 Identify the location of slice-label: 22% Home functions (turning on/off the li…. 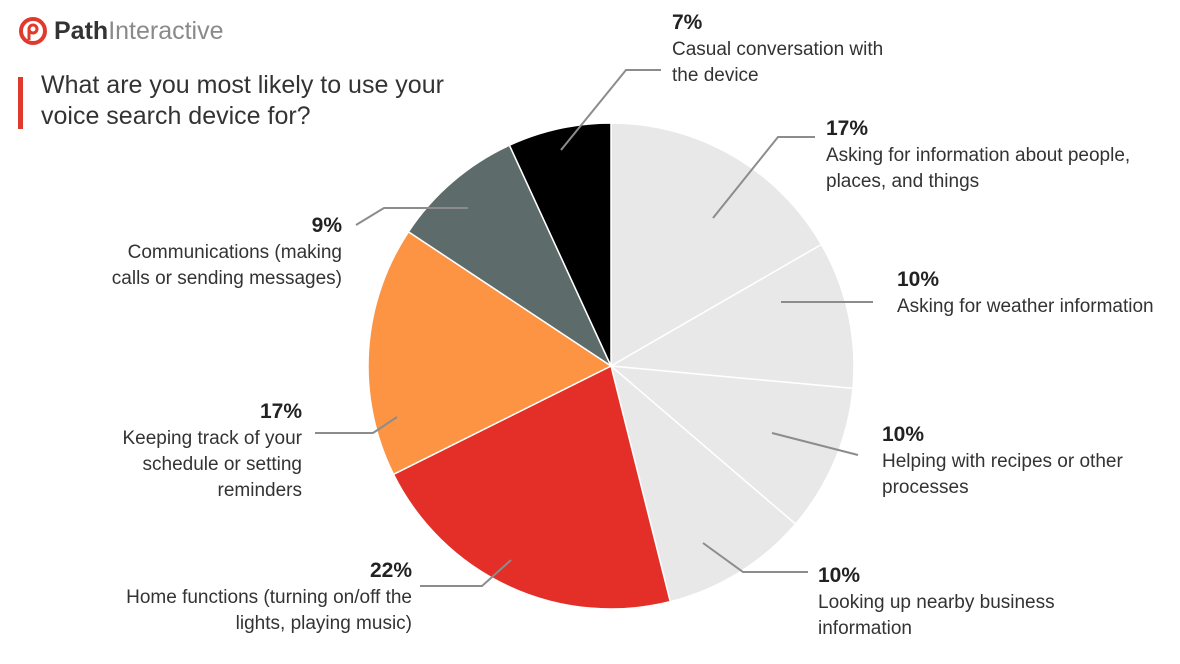
(266, 597).